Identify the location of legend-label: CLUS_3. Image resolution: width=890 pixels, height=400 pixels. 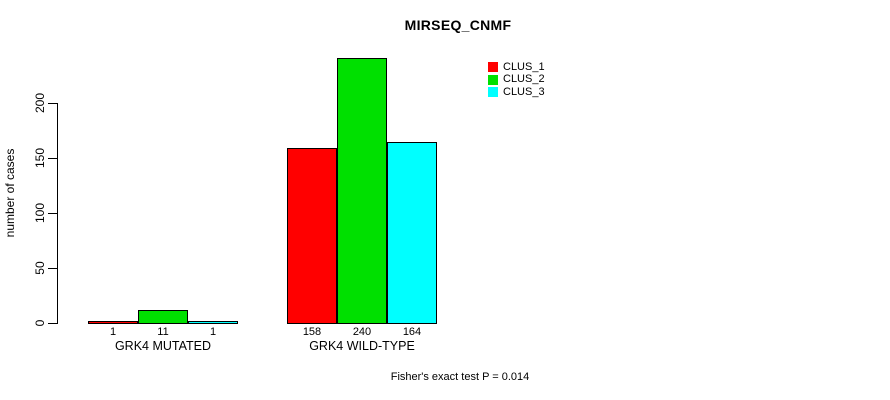
(524, 91).